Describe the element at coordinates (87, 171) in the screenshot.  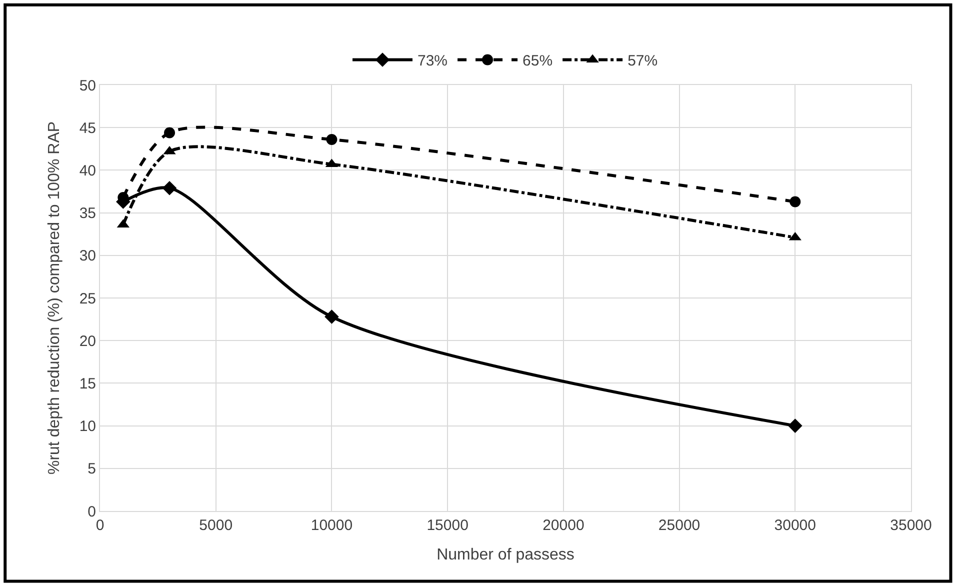
I see `y-tick-label: 40` at that location.